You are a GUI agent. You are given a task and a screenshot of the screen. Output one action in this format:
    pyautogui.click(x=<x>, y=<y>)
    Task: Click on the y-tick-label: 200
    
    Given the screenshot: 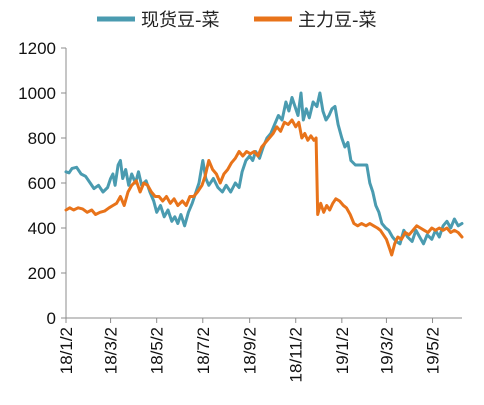 What is the action you would take?
    pyautogui.click(x=42, y=273)
    